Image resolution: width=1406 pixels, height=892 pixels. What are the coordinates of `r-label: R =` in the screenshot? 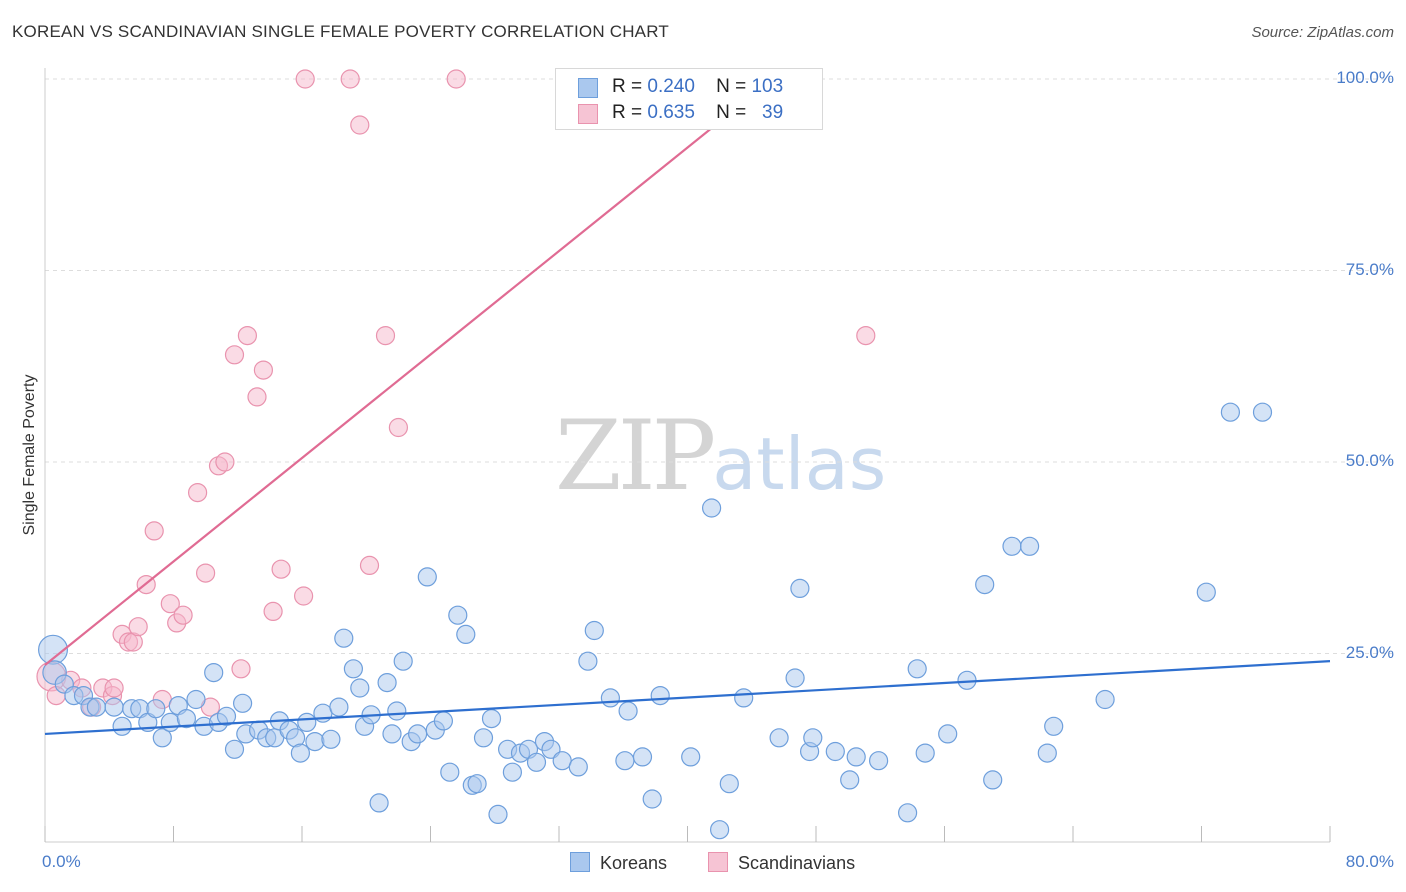 It's located at (627, 112).